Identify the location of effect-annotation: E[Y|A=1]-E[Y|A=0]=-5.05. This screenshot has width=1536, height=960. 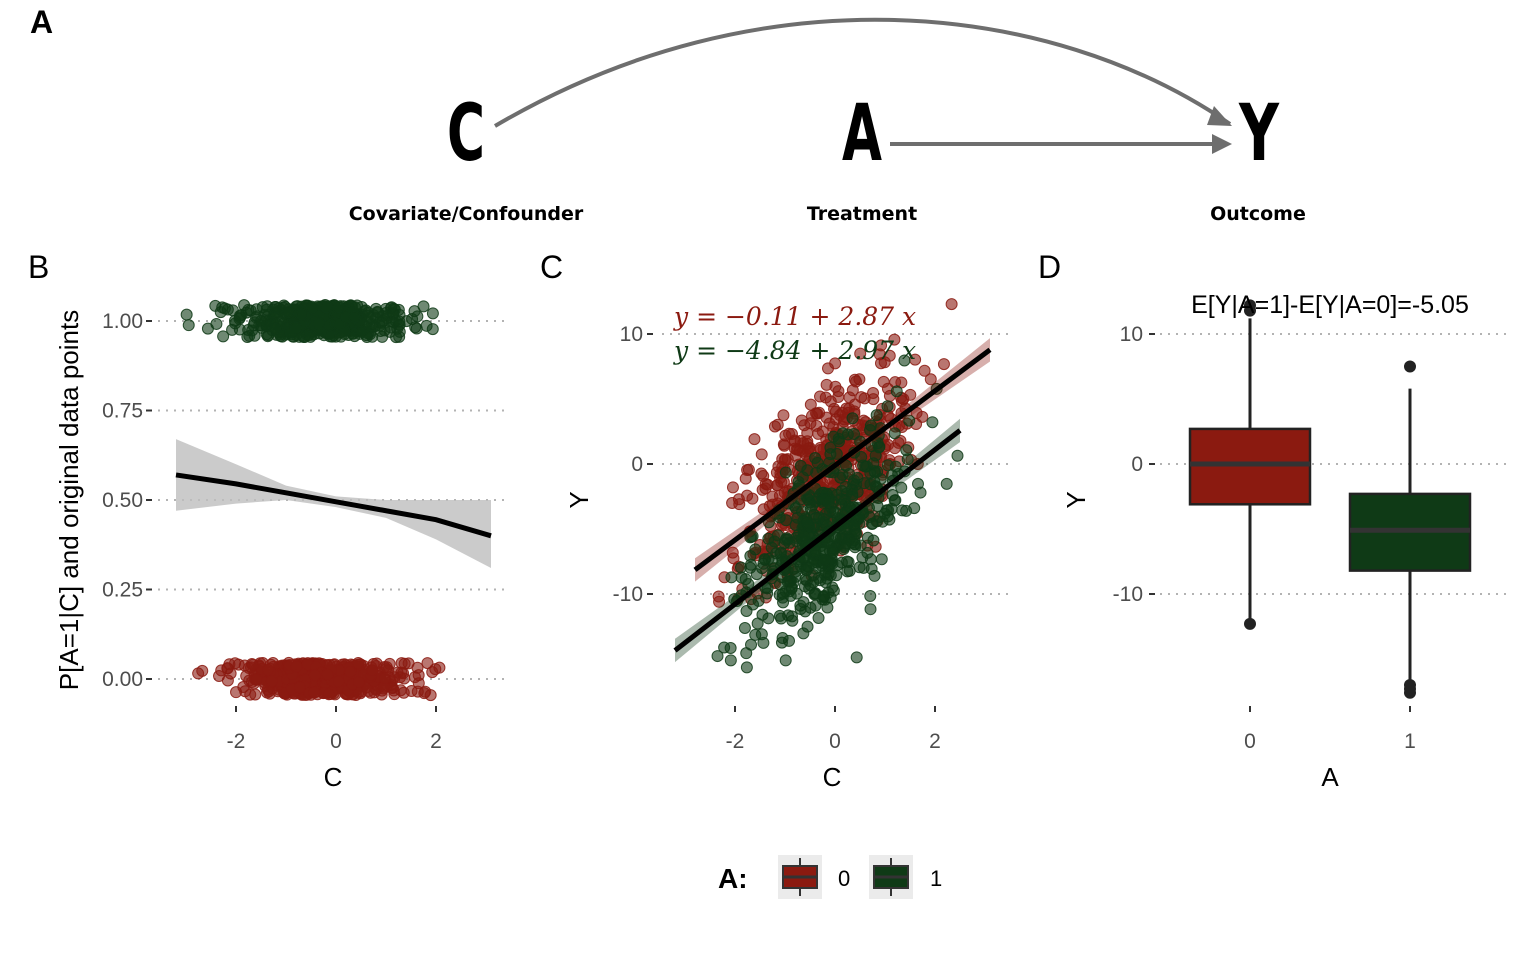
(1330, 305).